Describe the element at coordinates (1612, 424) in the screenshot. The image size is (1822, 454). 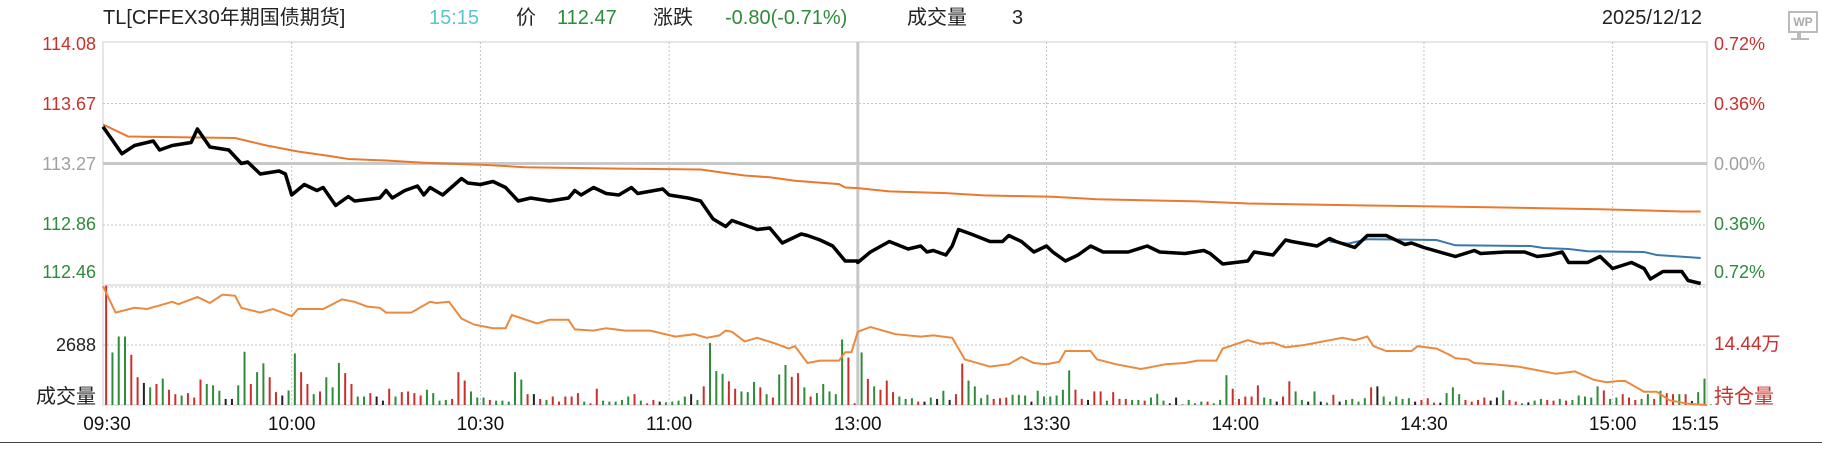
I see `time-tick-label: 15:00` at that location.